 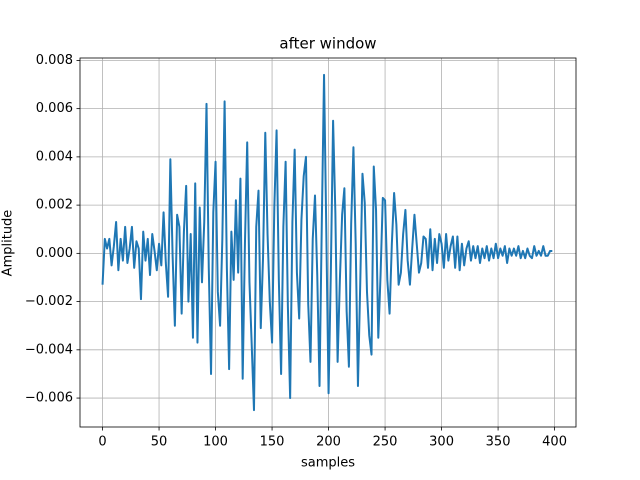 I want to click on y-tick-label: 0.008, so click(x=54, y=60).